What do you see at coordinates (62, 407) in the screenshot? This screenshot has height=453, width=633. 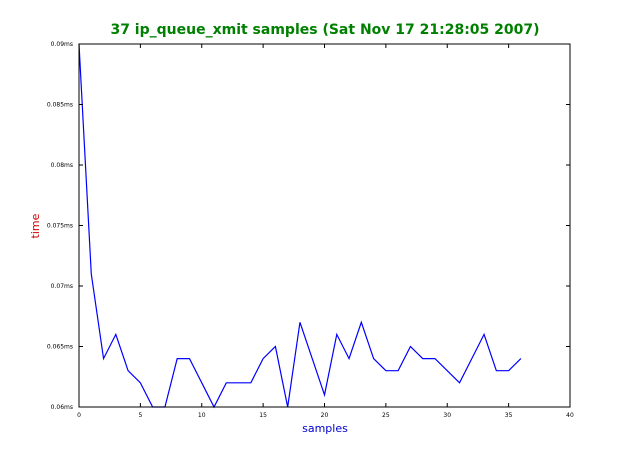 I see `y-tick-label: 0.06ms` at bounding box center [62, 407].